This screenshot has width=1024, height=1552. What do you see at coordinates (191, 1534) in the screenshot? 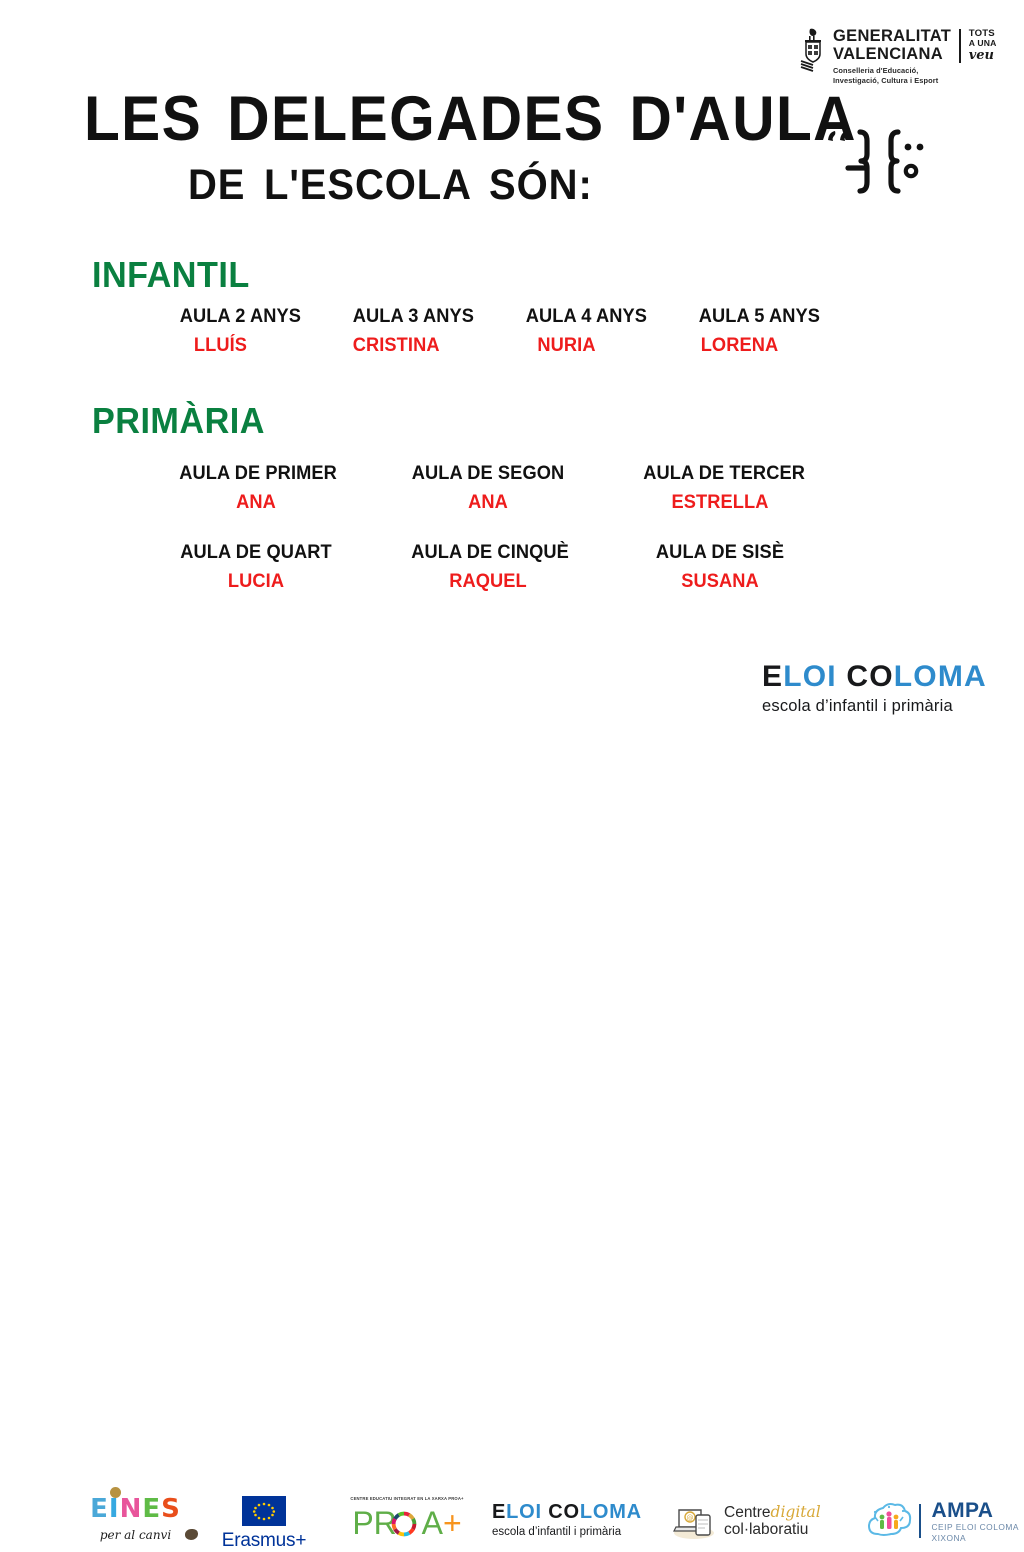
I see `eines-blob-icon` at bounding box center [191, 1534].